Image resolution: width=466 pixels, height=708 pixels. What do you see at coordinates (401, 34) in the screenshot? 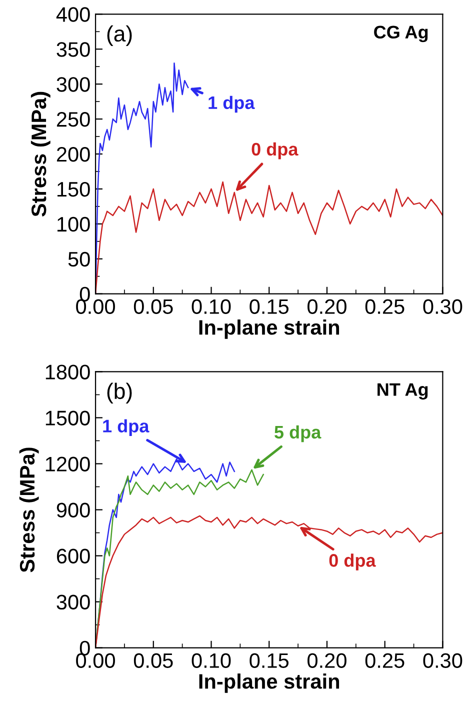
I see `annotation: CG Ag` at bounding box center [401, 34].